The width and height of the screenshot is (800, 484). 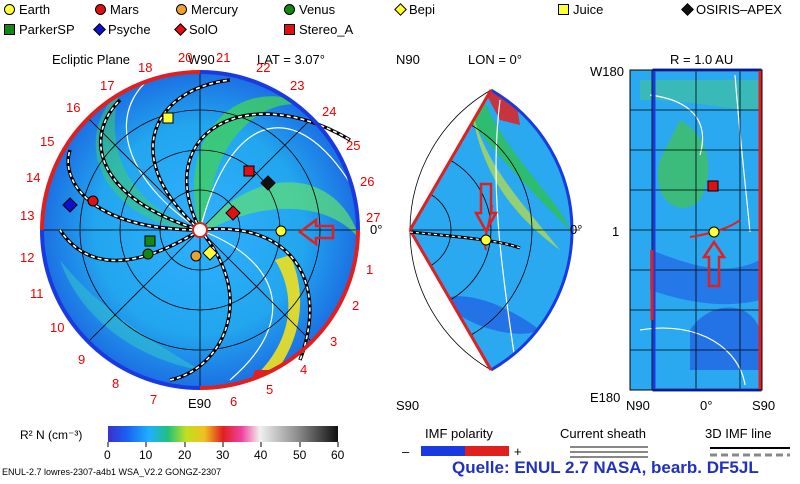 I want to click on legend-item: Stereo_A, so click(x=318, y=29).